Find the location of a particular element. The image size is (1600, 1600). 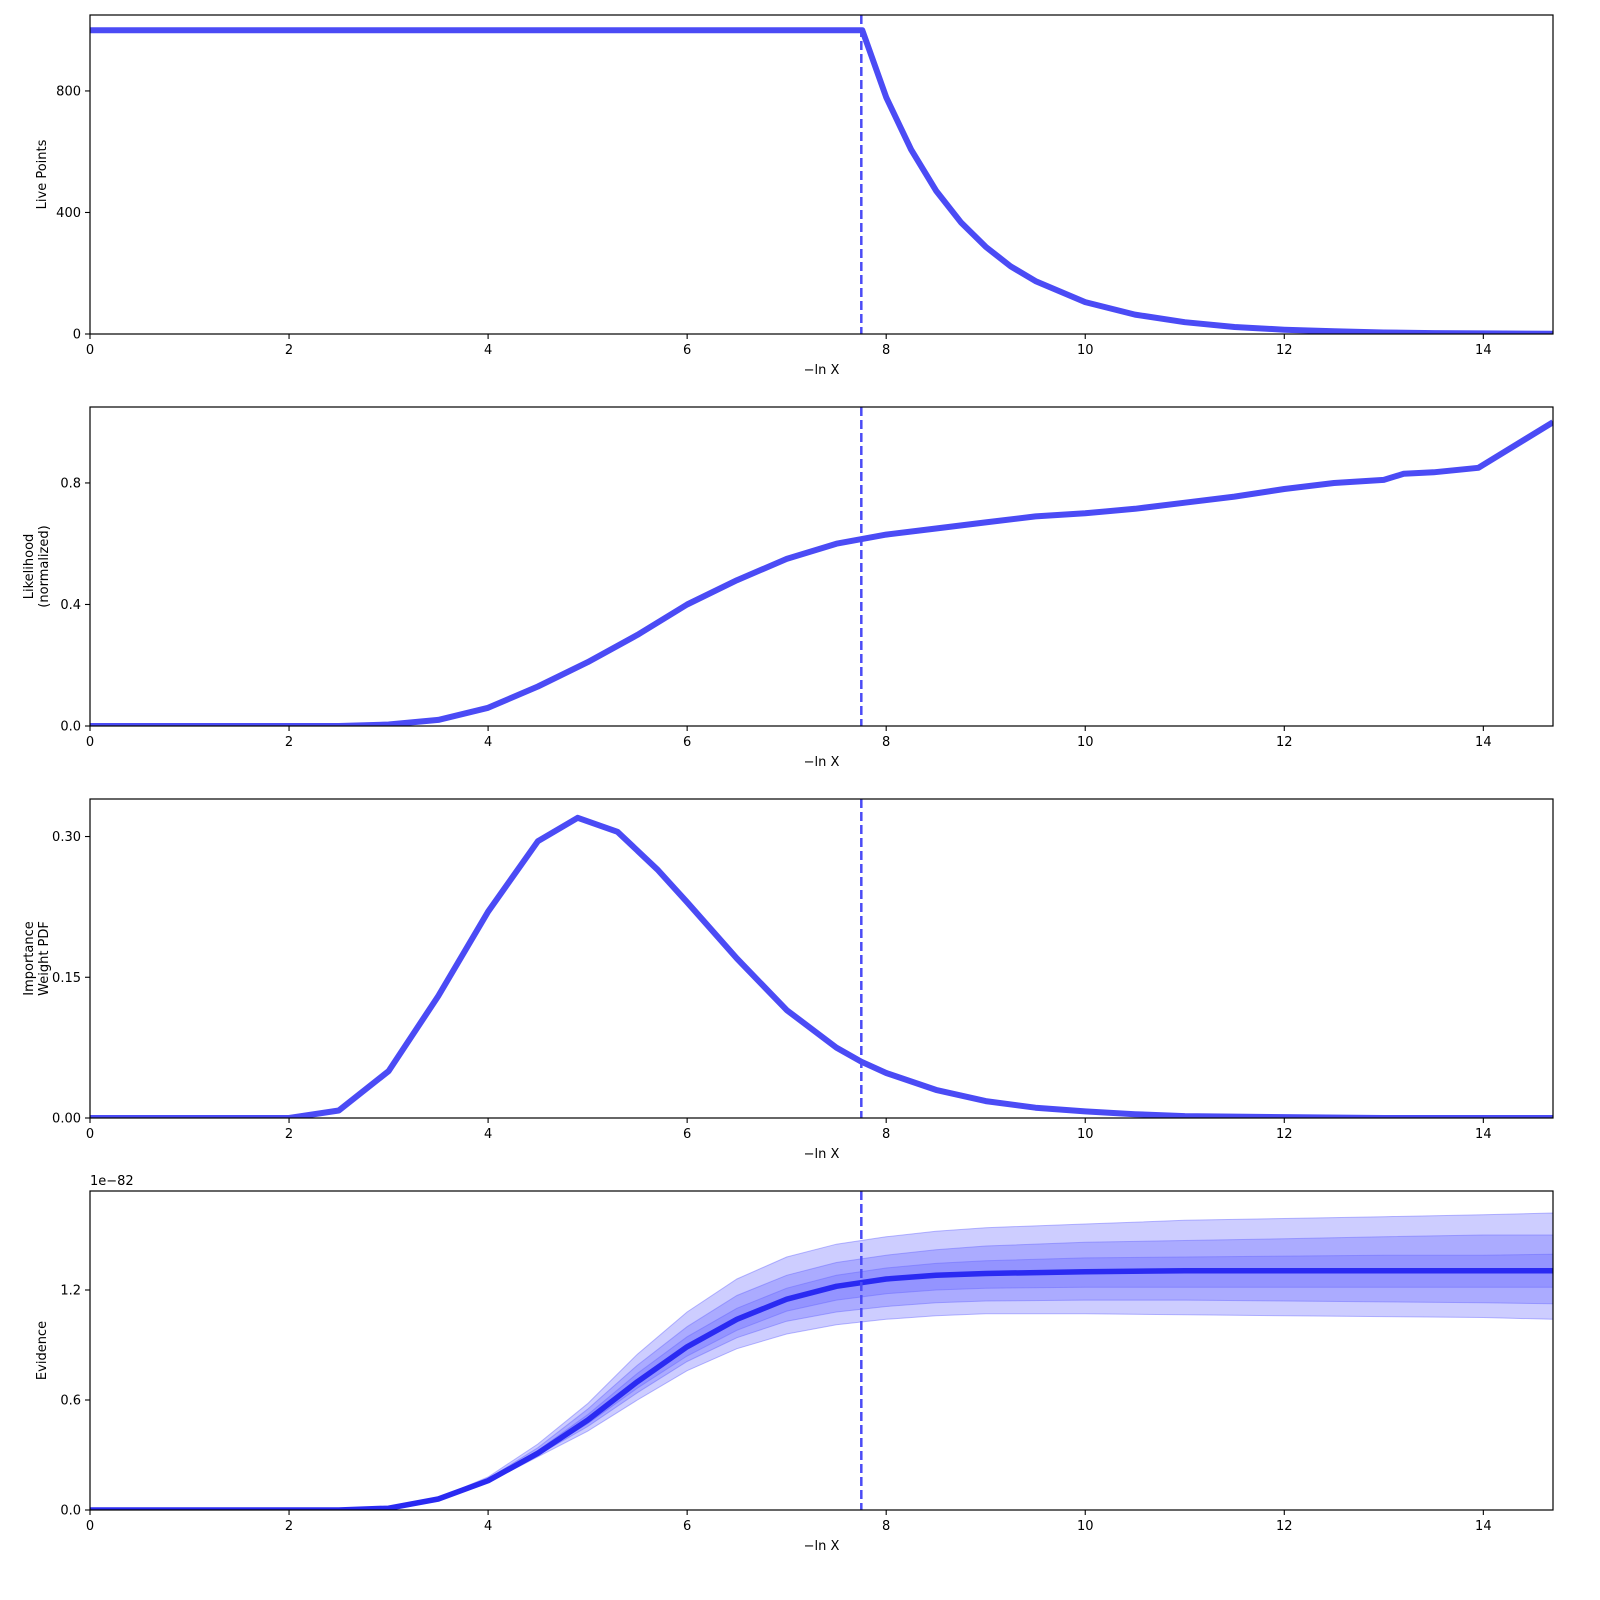

y-axis-label: Likelihood(normalized) is located at coordinates (37, 566).